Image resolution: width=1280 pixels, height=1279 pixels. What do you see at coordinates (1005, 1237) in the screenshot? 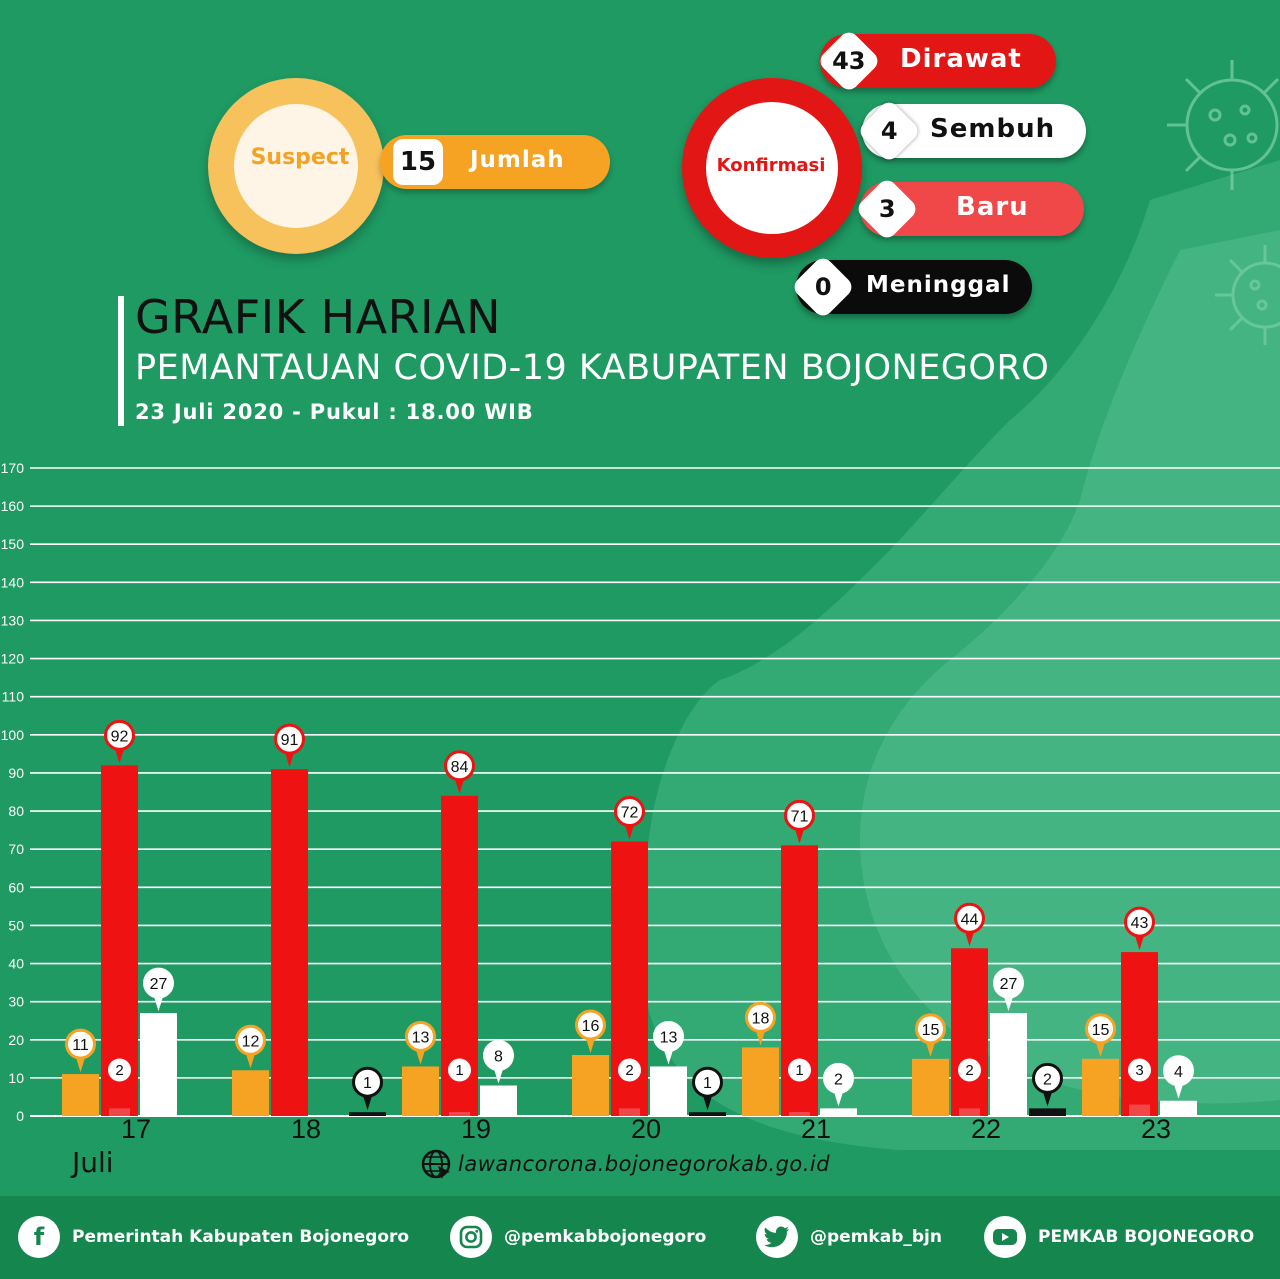
I see `youtube-icon` at bounding box center [1005, 1237].